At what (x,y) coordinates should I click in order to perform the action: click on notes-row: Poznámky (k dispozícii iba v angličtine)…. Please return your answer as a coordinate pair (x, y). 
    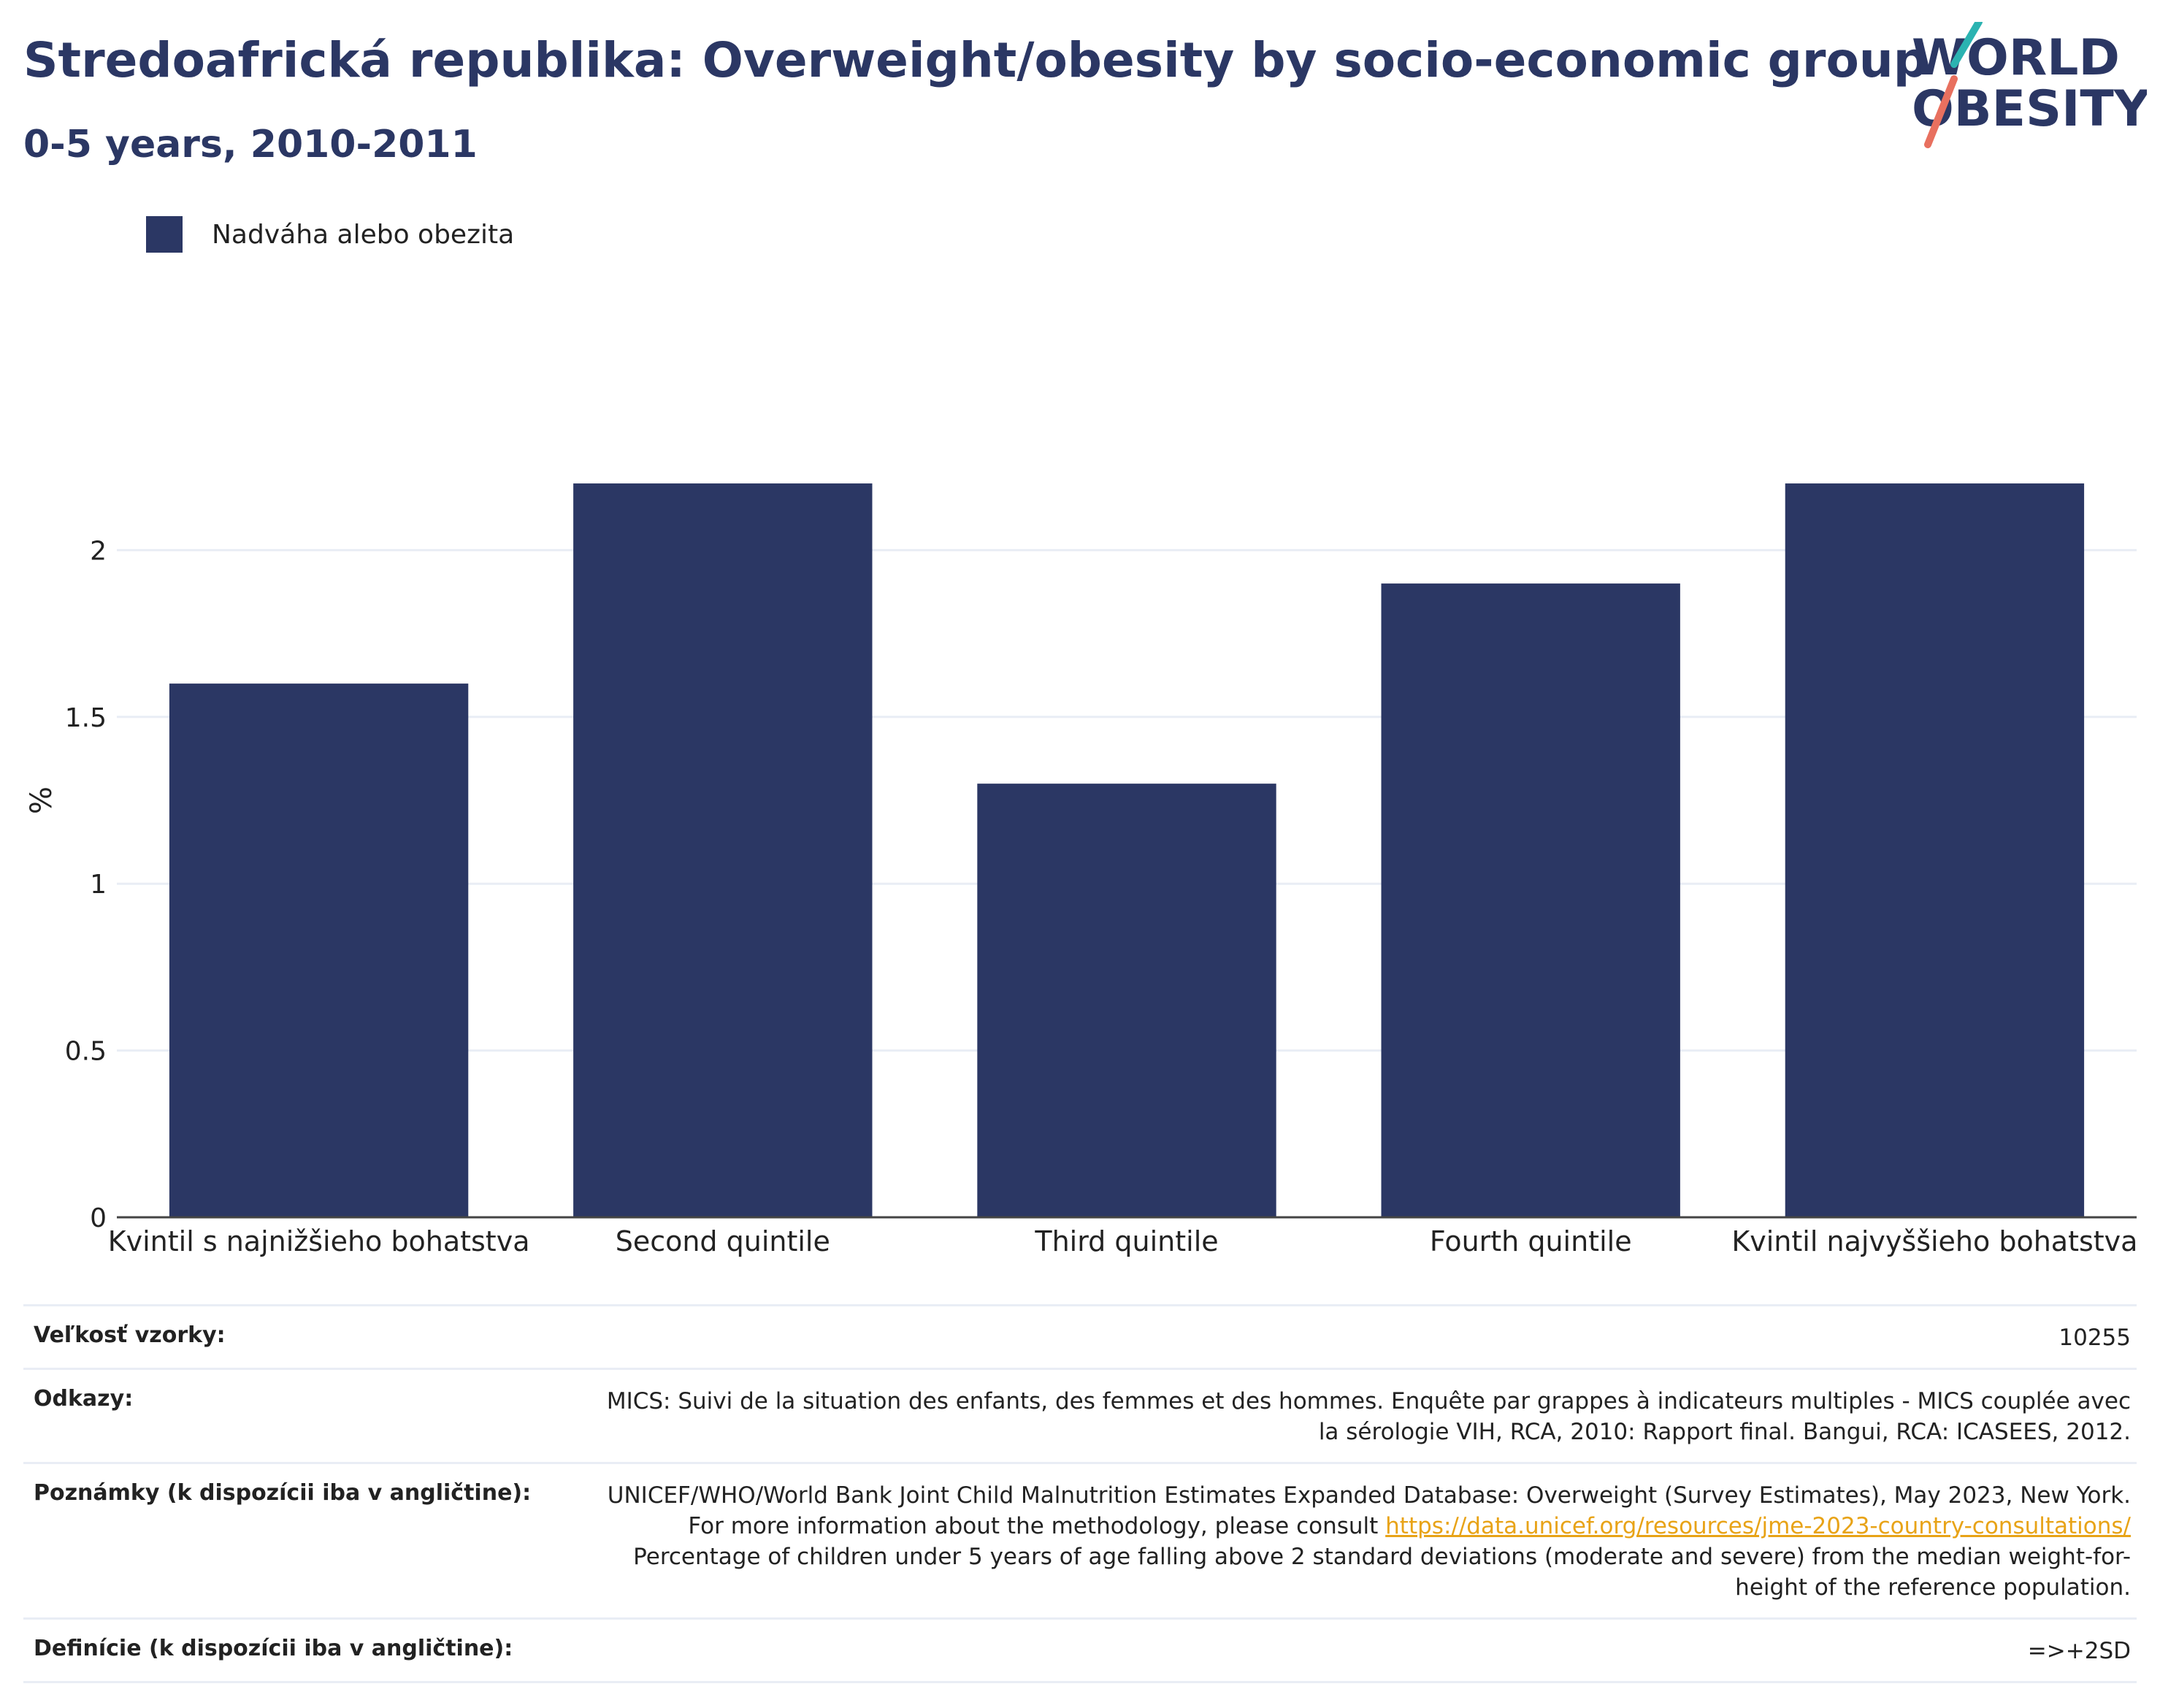
    Looking at the image, I should click on (1080, 1539).